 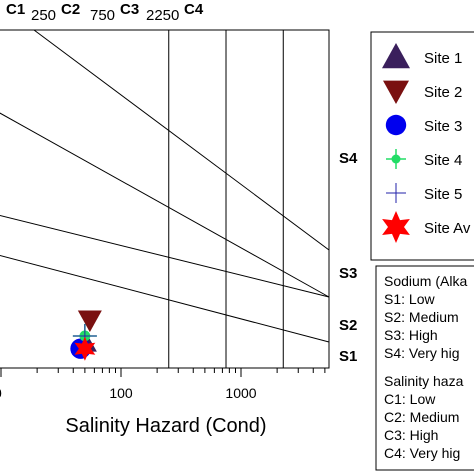 I want to click on class-label-s4: S4, so click(x=348, y=158).